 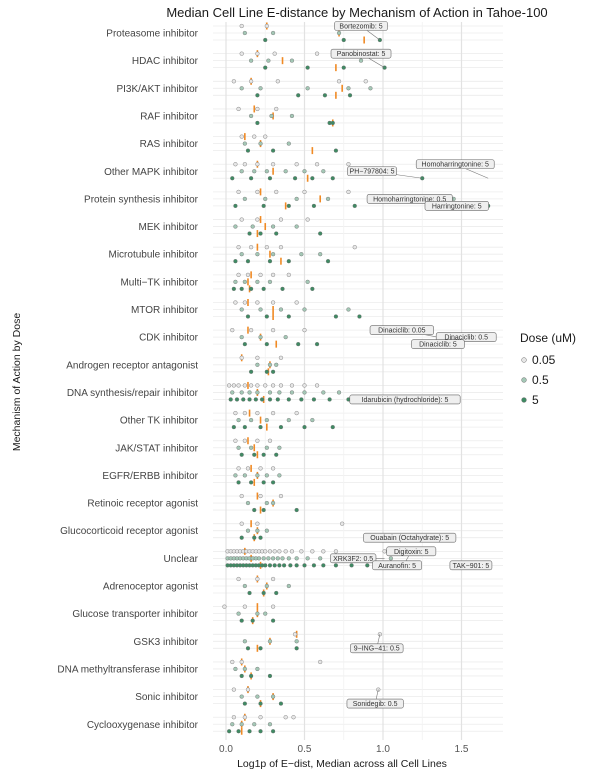 I want to click on y-tick-label: Microtubule inhibitor, so click(x=154, y=255).